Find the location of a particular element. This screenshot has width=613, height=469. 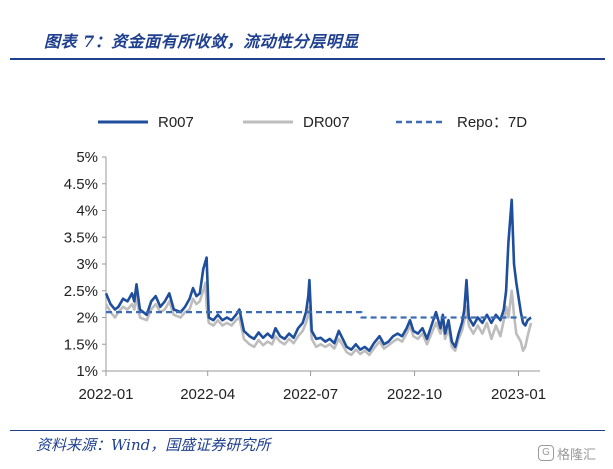

y-tick-label: 5% is located at coordinates (87, 157).